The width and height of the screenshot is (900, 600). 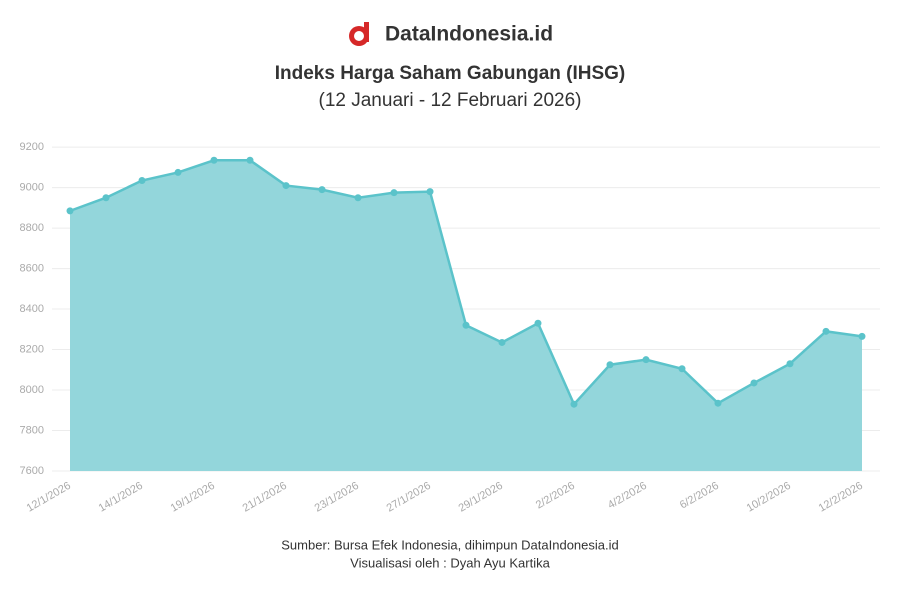 I want to click on x-tick-label: 14/1/2026, so click(x=121, y=497).